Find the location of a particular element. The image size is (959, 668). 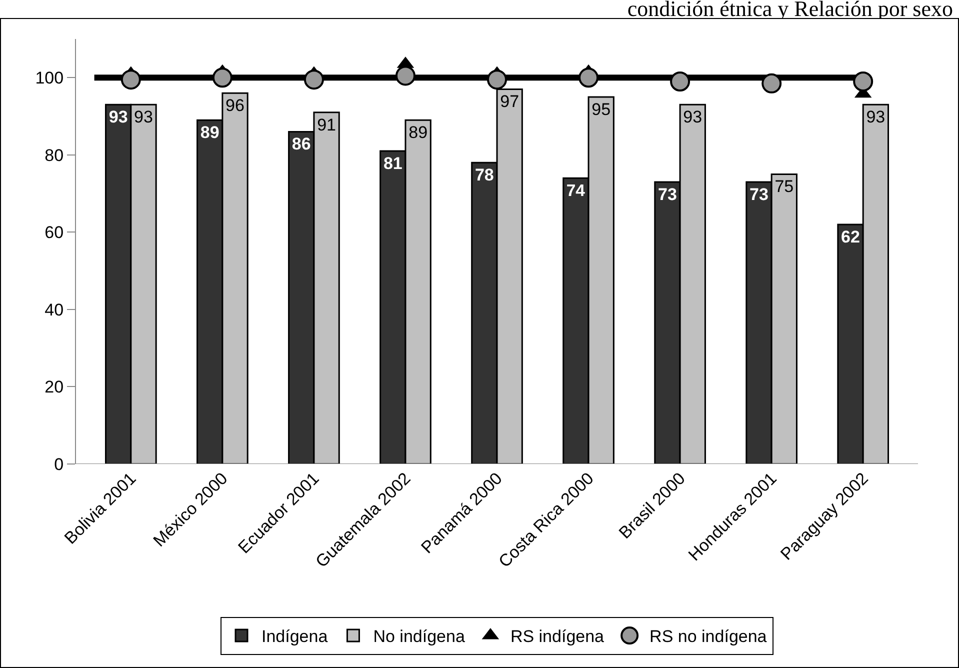

data-label: 75 is located at coordinates (784, 186).